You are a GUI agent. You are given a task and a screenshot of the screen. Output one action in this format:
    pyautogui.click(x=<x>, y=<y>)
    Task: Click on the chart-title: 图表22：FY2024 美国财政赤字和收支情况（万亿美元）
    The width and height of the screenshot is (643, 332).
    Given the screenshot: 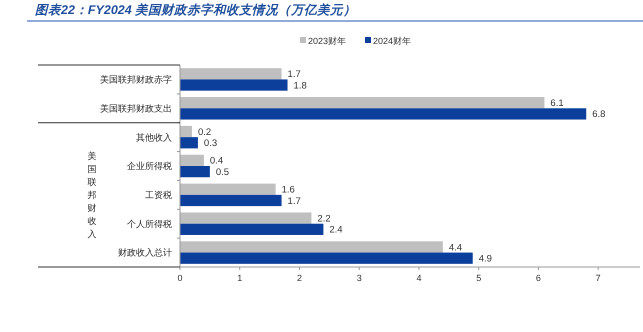 What is the action you would take?
    pyautogui.click(x=195, y=9)
    